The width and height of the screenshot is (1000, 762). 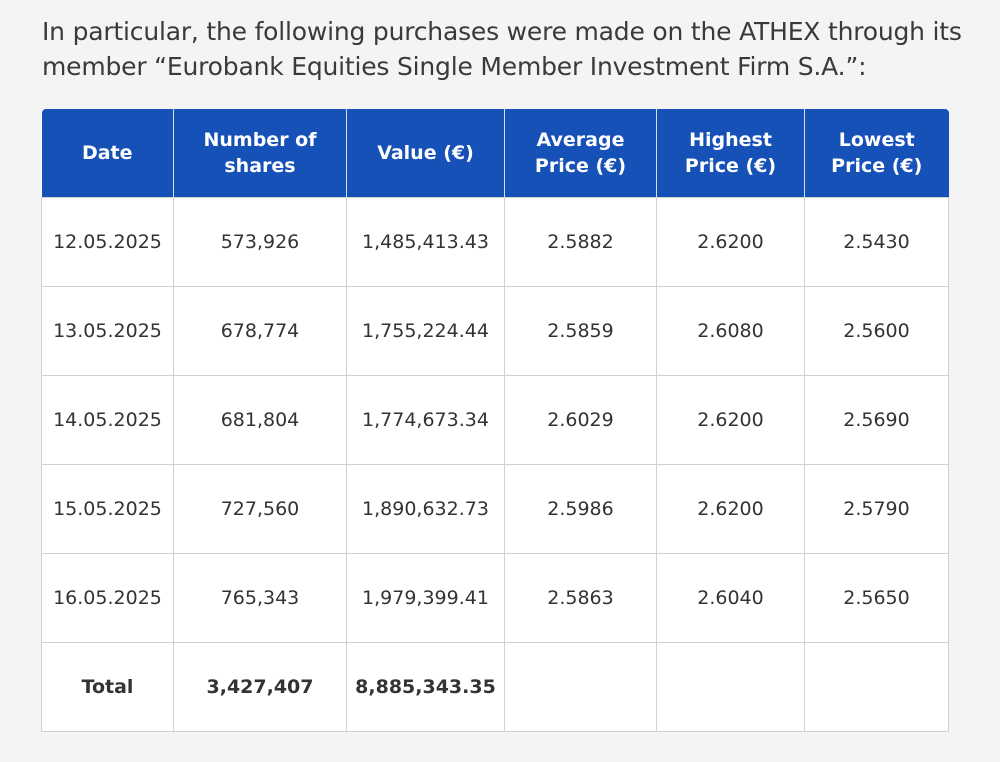 What do you see at coordinates (425, 153) in the screenshot?
I see `header-value: Value (€)` at bounding box center [425, 153].